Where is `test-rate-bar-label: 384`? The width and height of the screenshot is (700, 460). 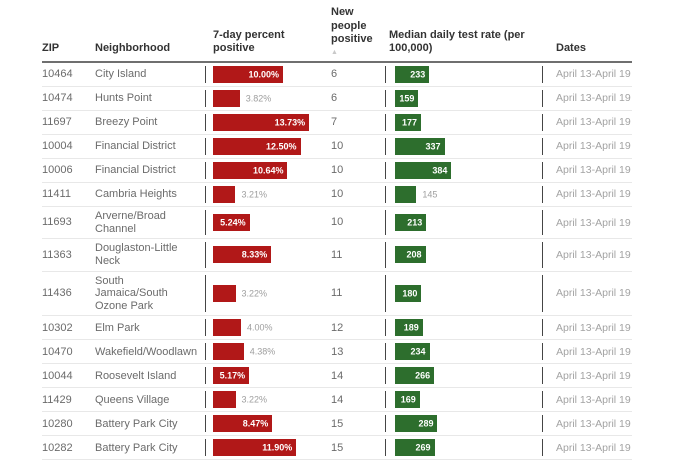 test-rate-bar-label: 384 is located at coordinates (440, 170).